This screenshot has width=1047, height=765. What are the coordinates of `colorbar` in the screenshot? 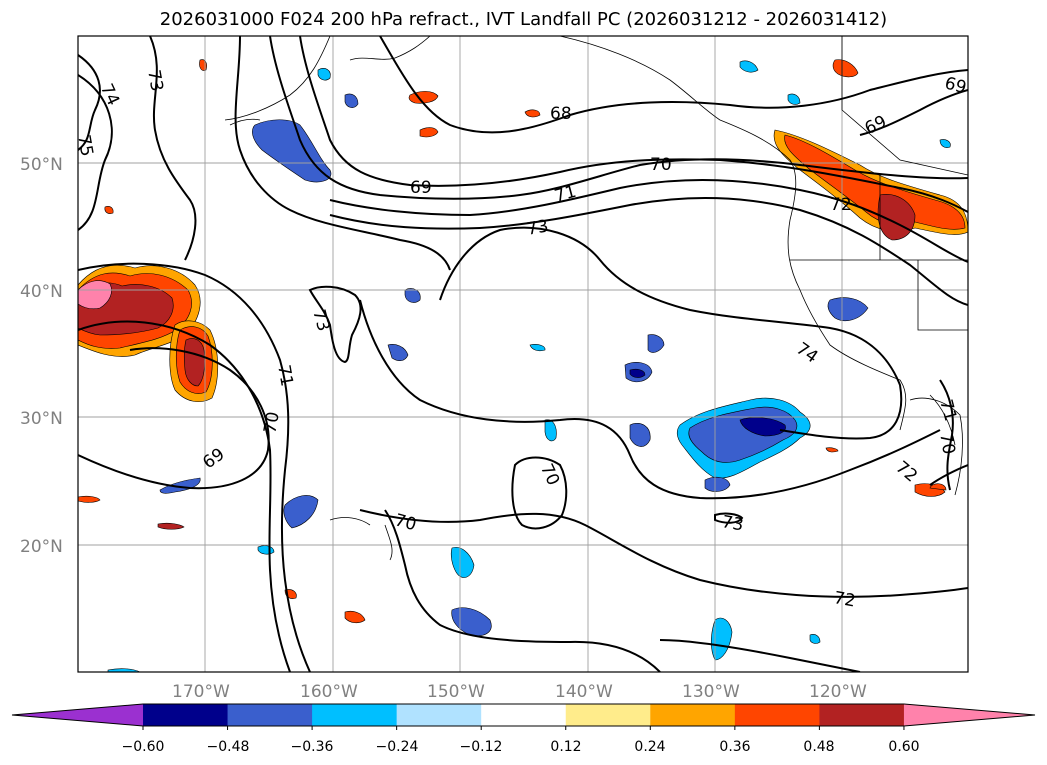 It's located at (523, 716).